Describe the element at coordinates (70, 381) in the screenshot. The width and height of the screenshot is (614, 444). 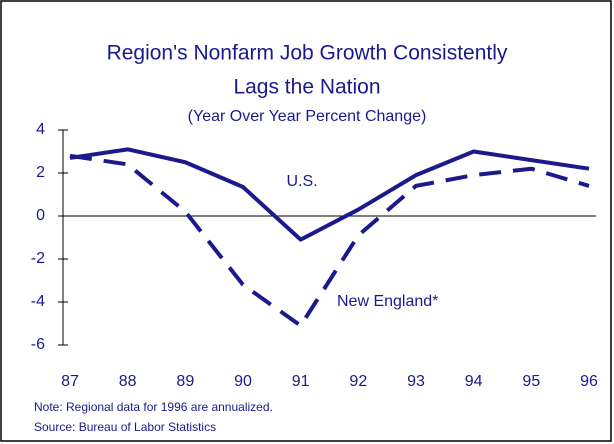
I see `x-tick-label: 87` at that location.